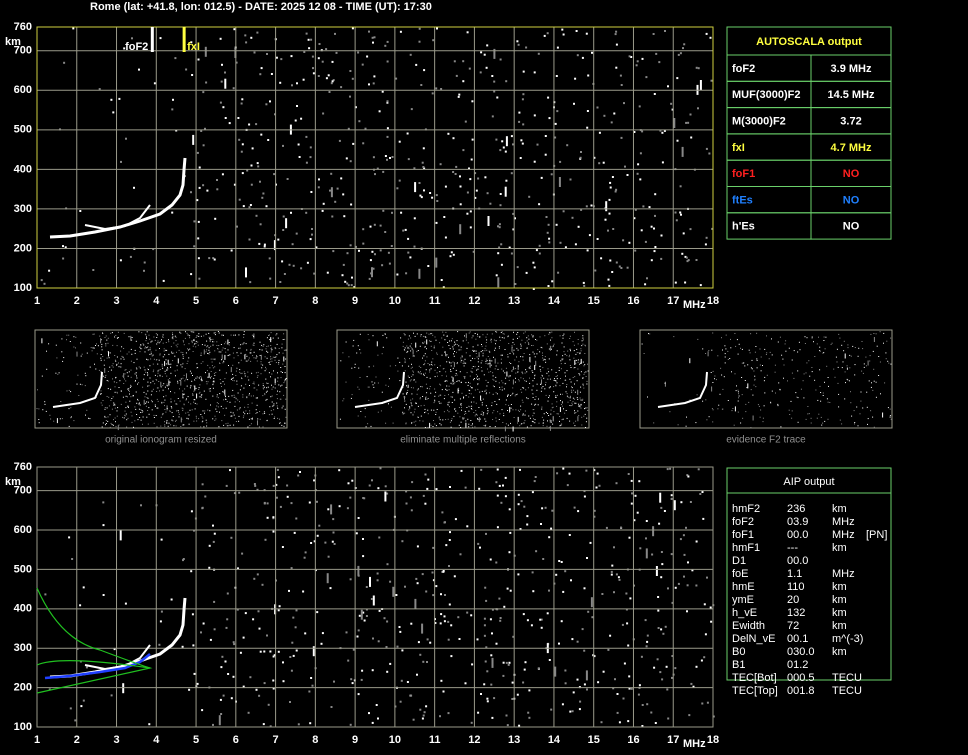  What do you see at coordinates (594, 740) in the screenshot?
I see `x-tick-label: 15` at bounding box center [594, 740].